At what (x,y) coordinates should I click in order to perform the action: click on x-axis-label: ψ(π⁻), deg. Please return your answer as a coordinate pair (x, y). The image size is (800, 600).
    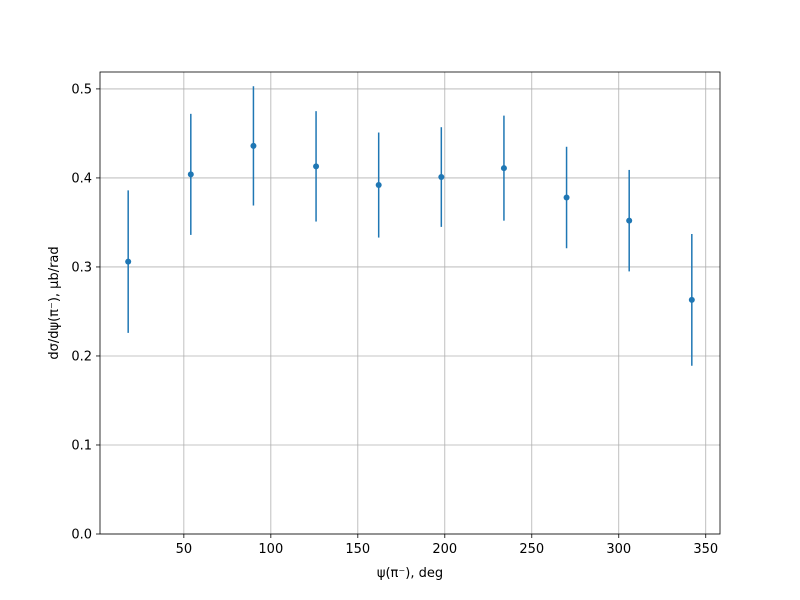
    Looking at the image, I should click on (410, 573).